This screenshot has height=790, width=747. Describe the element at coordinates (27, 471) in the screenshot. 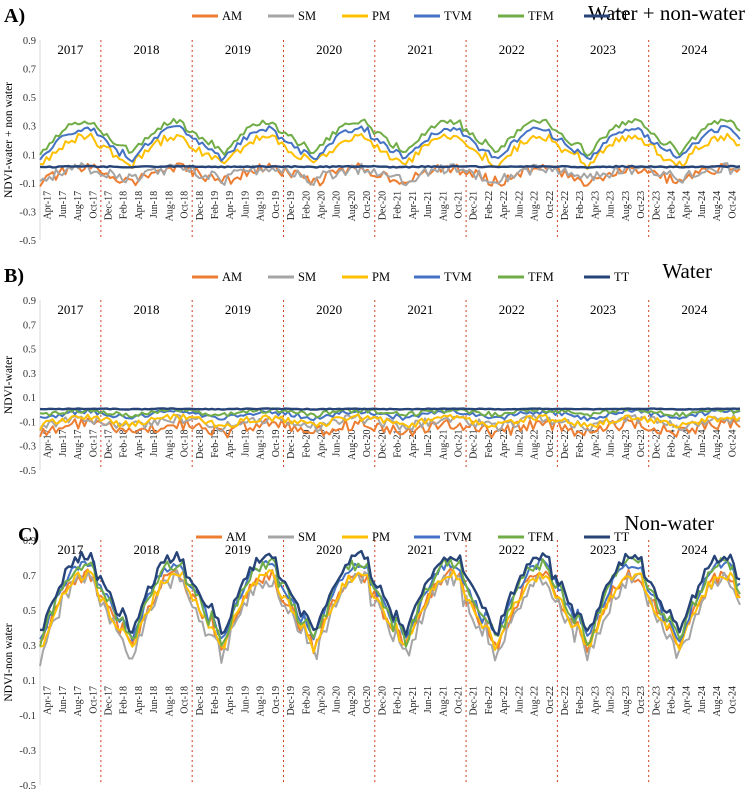

I see `y-tick-label: -0.5` at that location.